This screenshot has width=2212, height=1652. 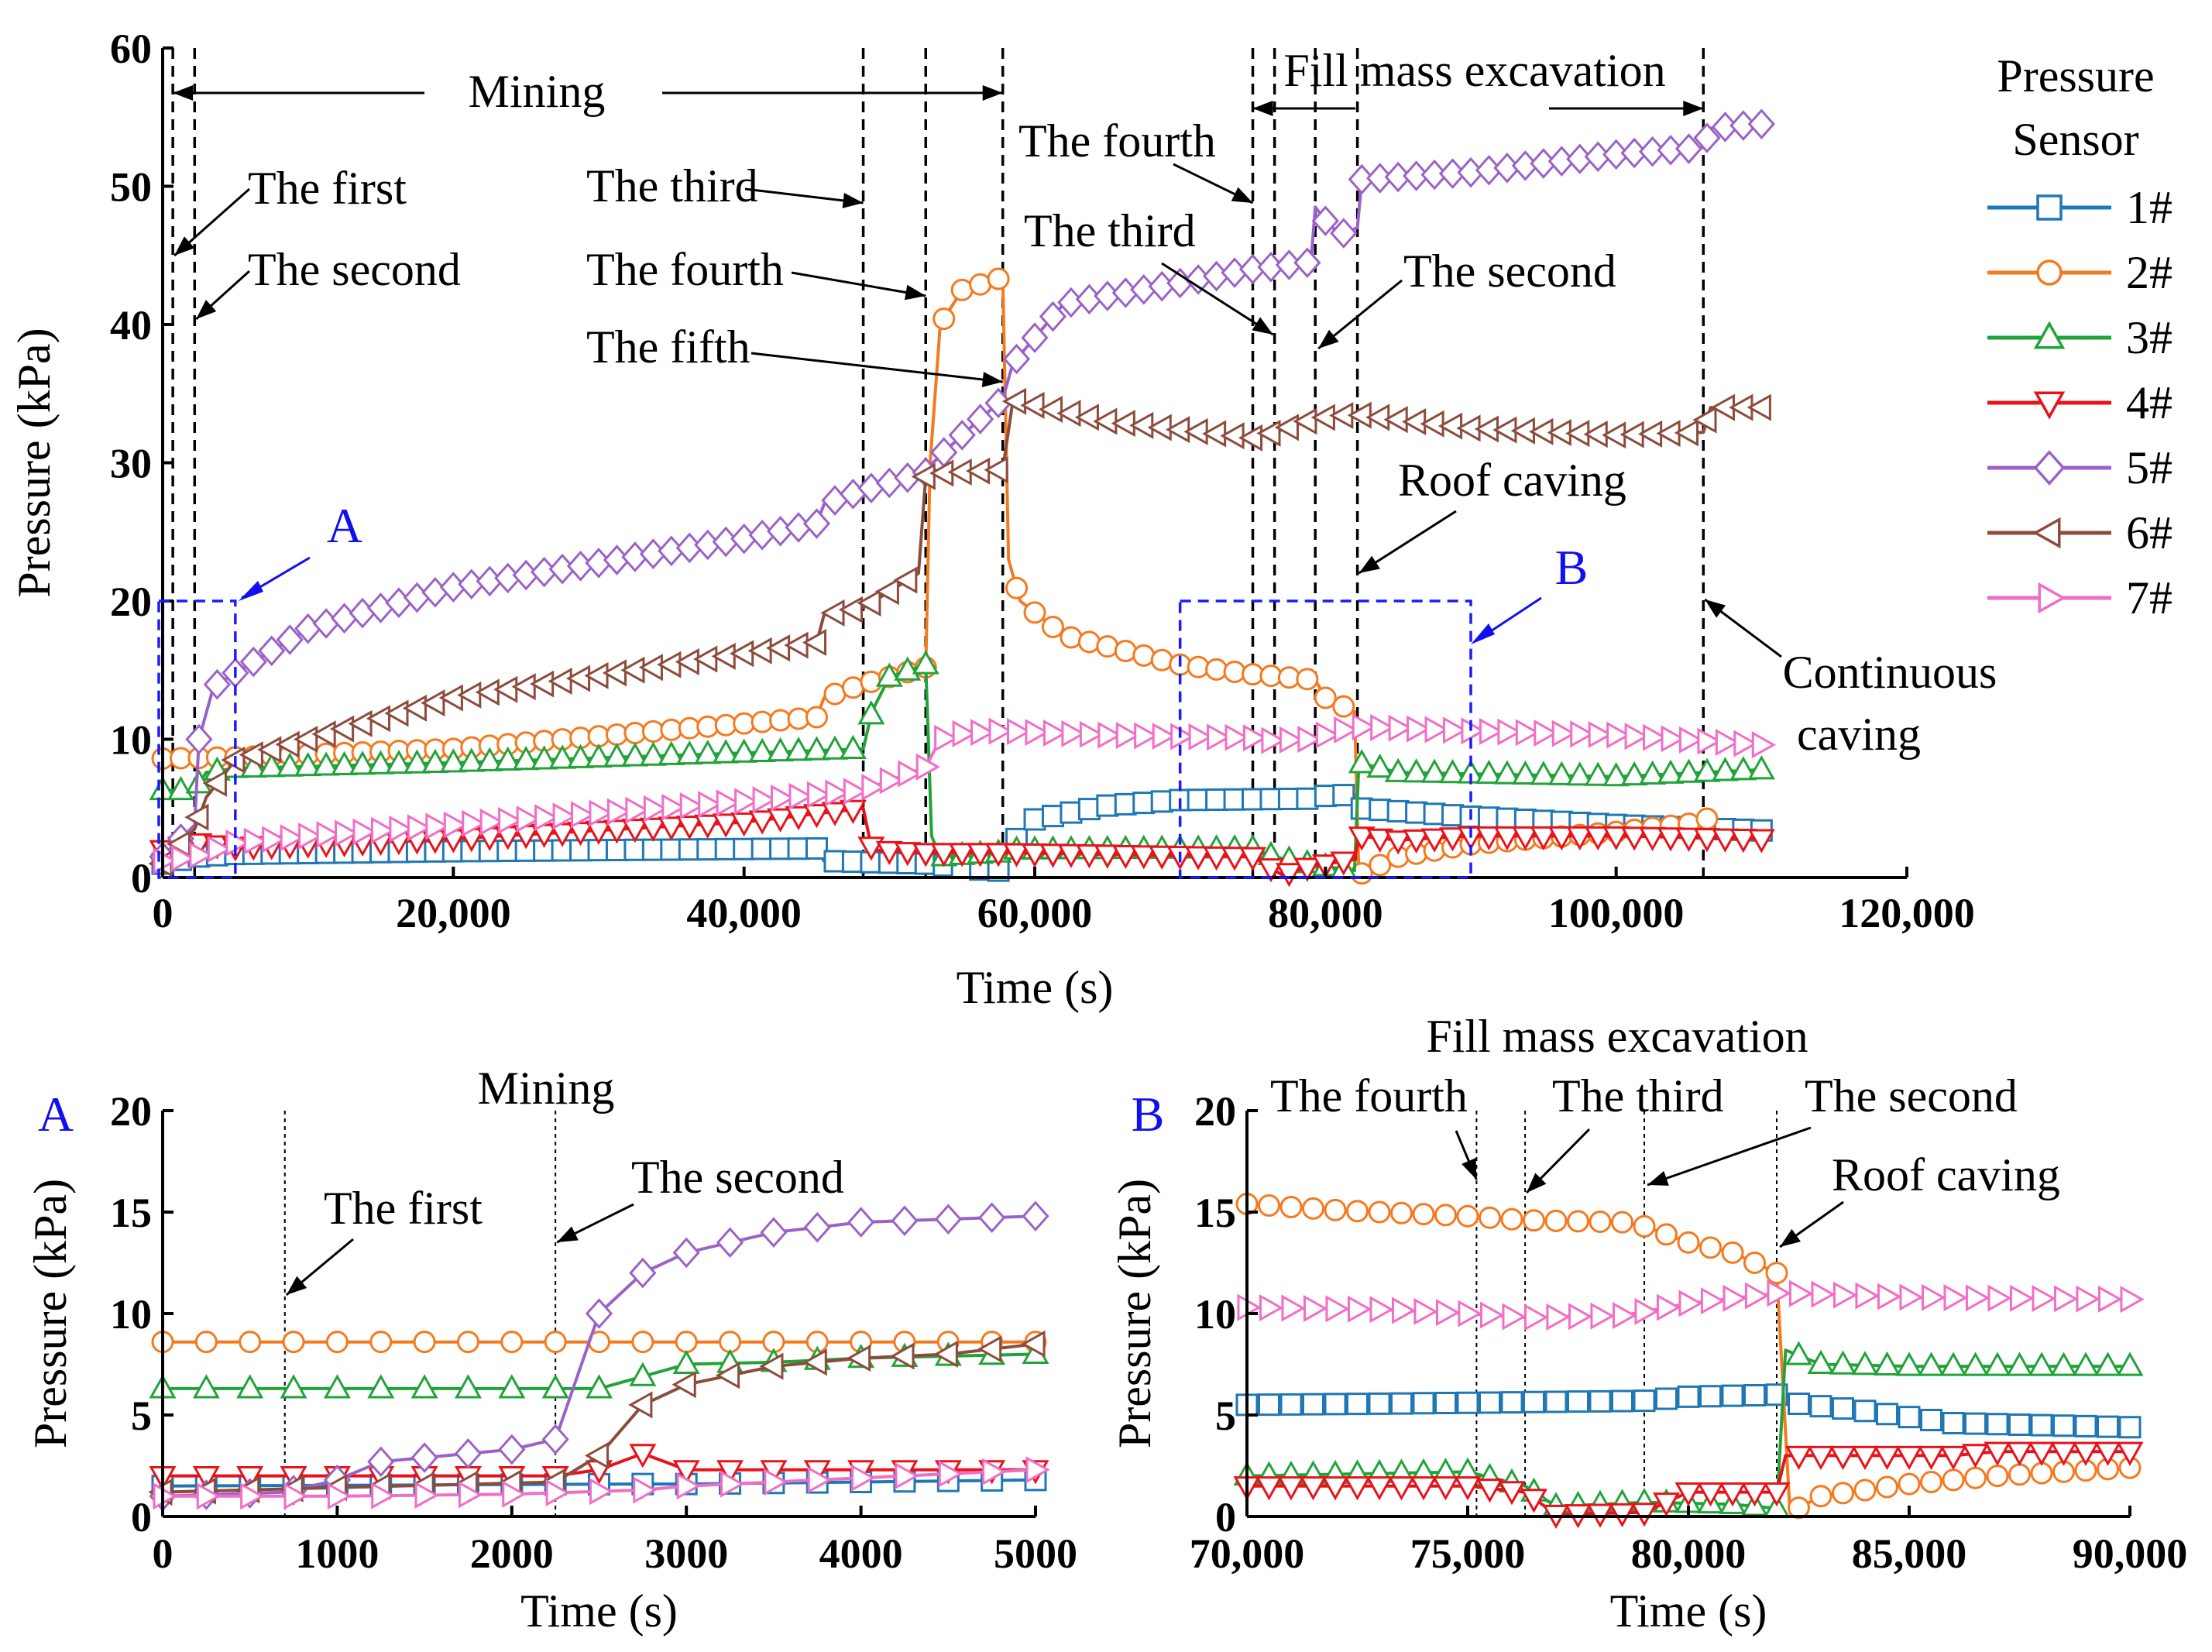 I want to click on x-tick-label: 85,000, so click(x=1910, y=1553).